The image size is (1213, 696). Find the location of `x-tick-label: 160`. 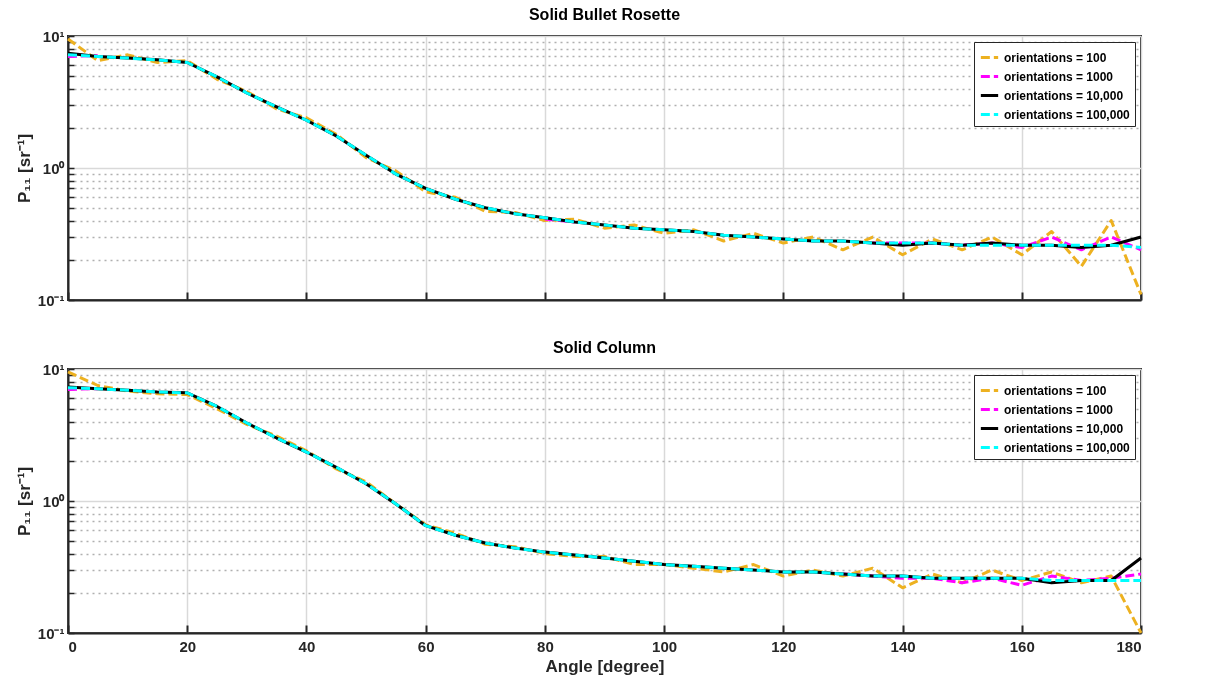

x-tick-label: 160 is located at coordinates (1022, 646).